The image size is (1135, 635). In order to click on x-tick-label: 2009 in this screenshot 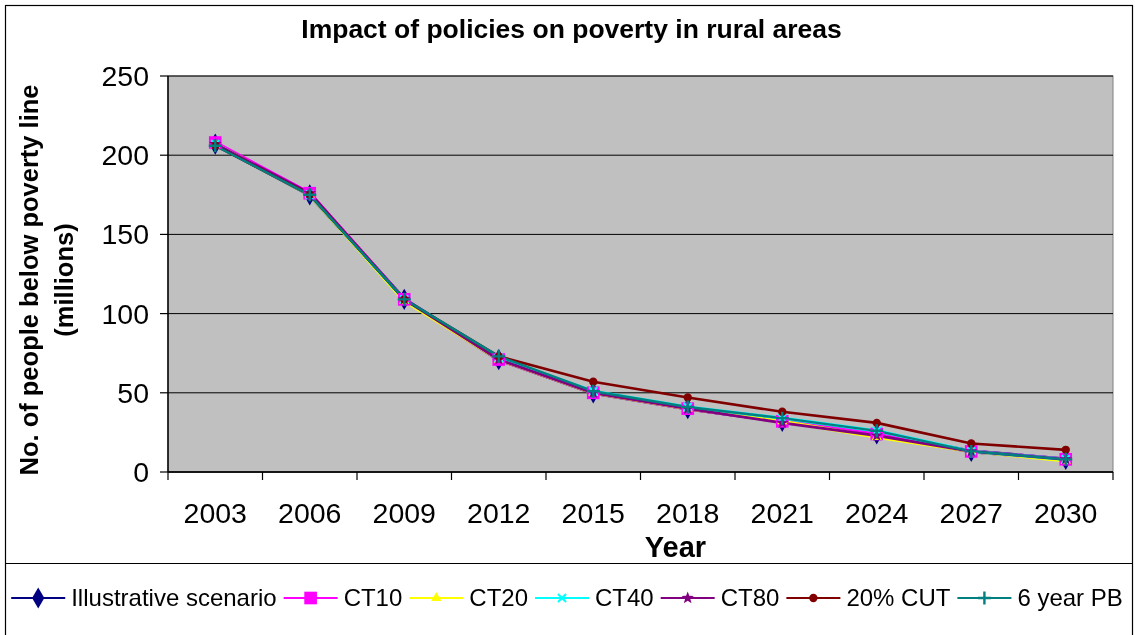, I will do `click(404, 513)`.